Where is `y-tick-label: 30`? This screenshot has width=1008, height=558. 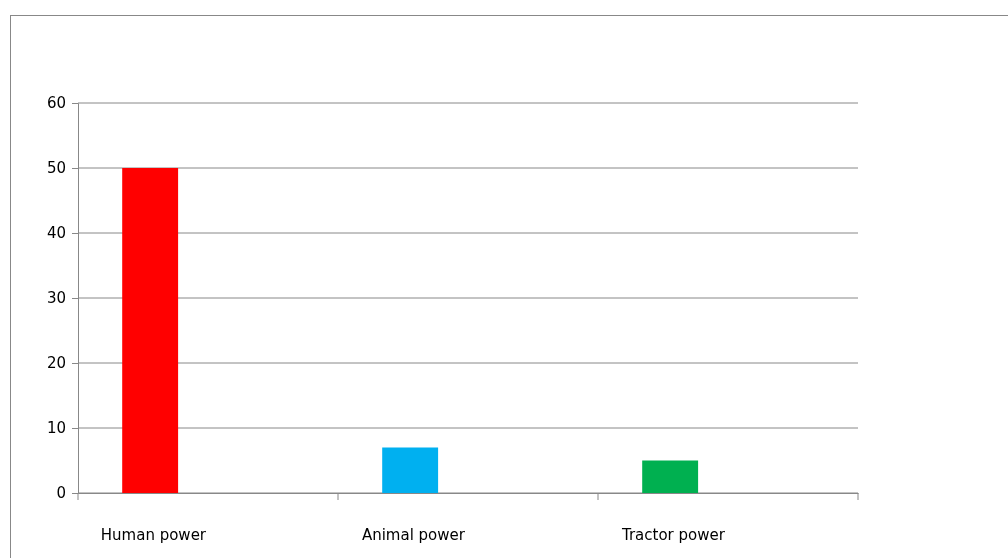
y-tick-label: 30 is located at coordinates (56, 298).